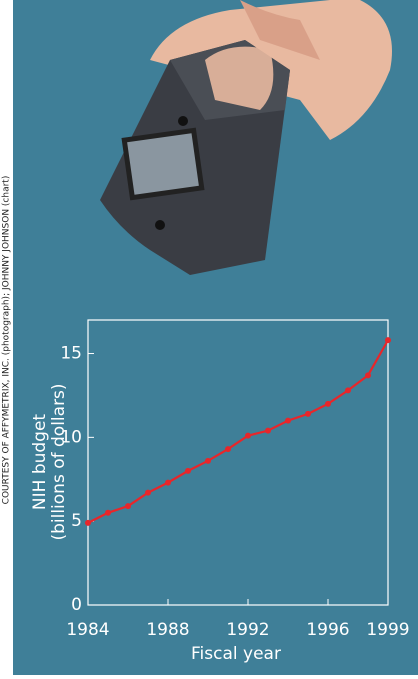 The image size is (418, 679). I want to click on x-axis-label: Fiscal year, so click(236, 654).